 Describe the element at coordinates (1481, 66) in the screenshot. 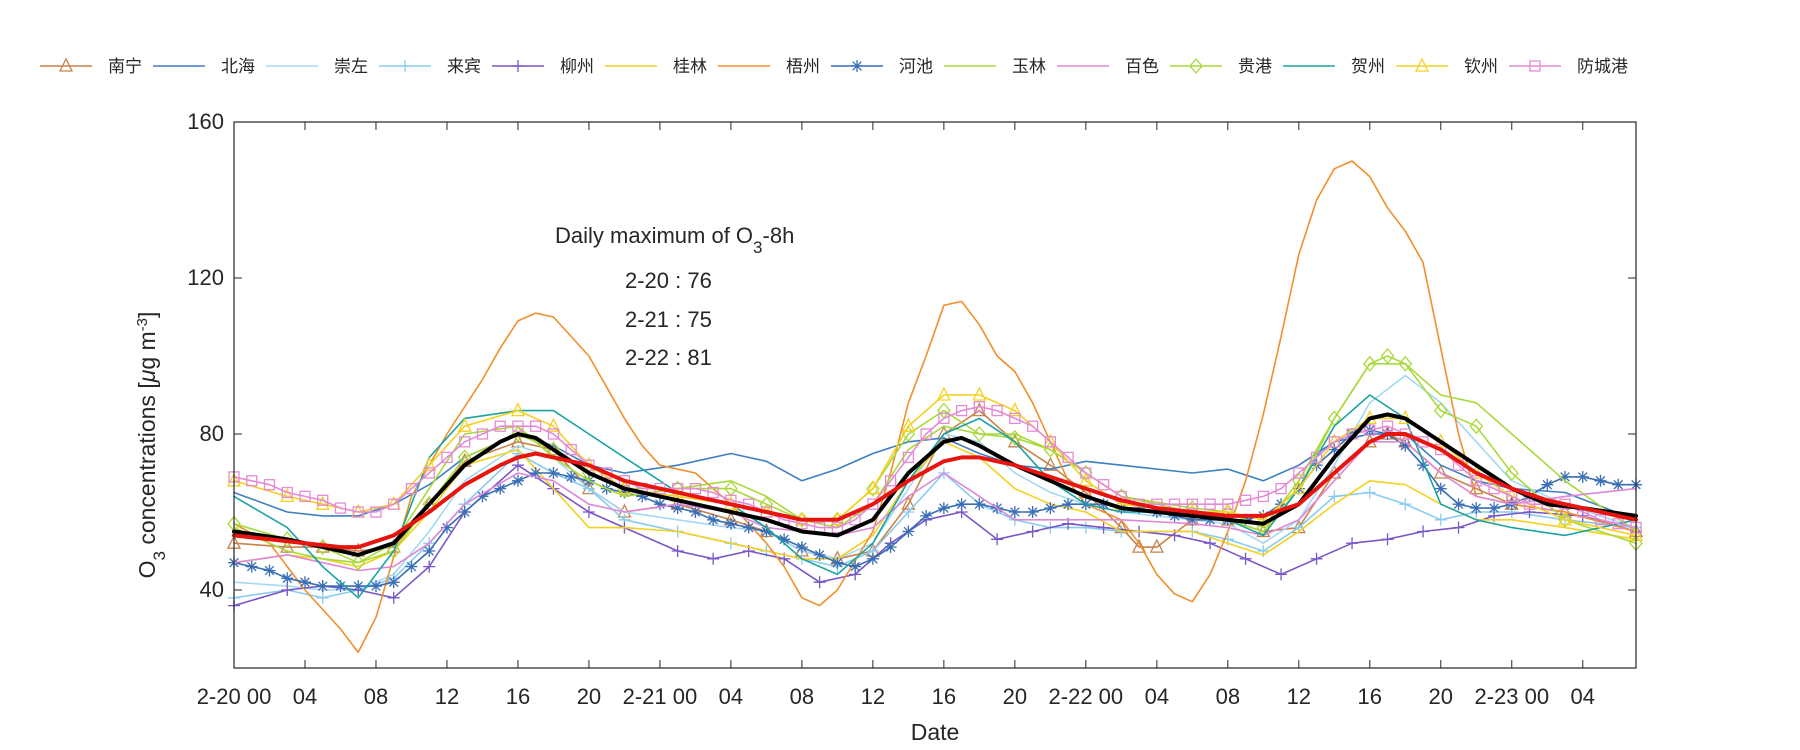

I see `legend-label: 钦州` at that location.